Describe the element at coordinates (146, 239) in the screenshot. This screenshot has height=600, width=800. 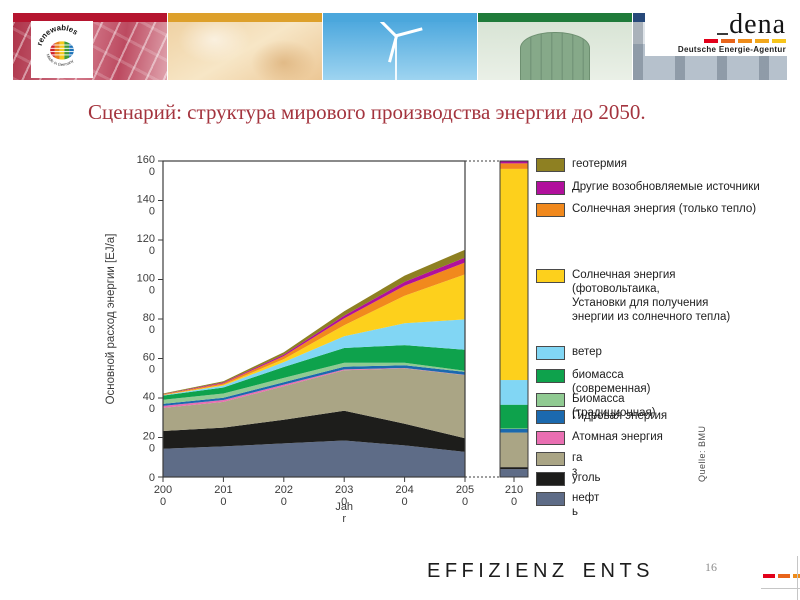
I see `svg-text: 120` at that location.